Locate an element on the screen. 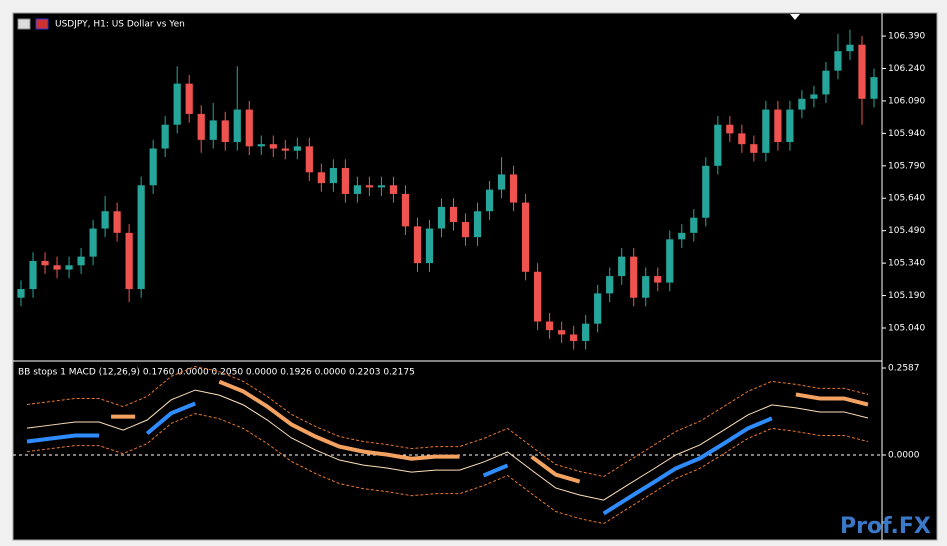  y-tick-label: 105.340 is located at coordinates (906, 264).